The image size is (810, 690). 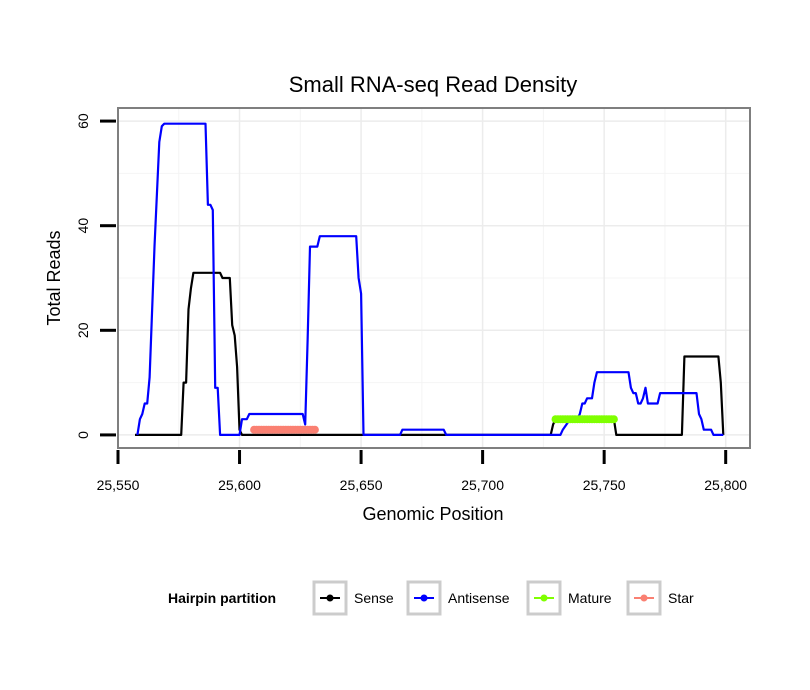 What do you see at coordinates (361, 485) in the screenshot?
I see `x-tick-label: 25,650` at bounding box center [361, 485].